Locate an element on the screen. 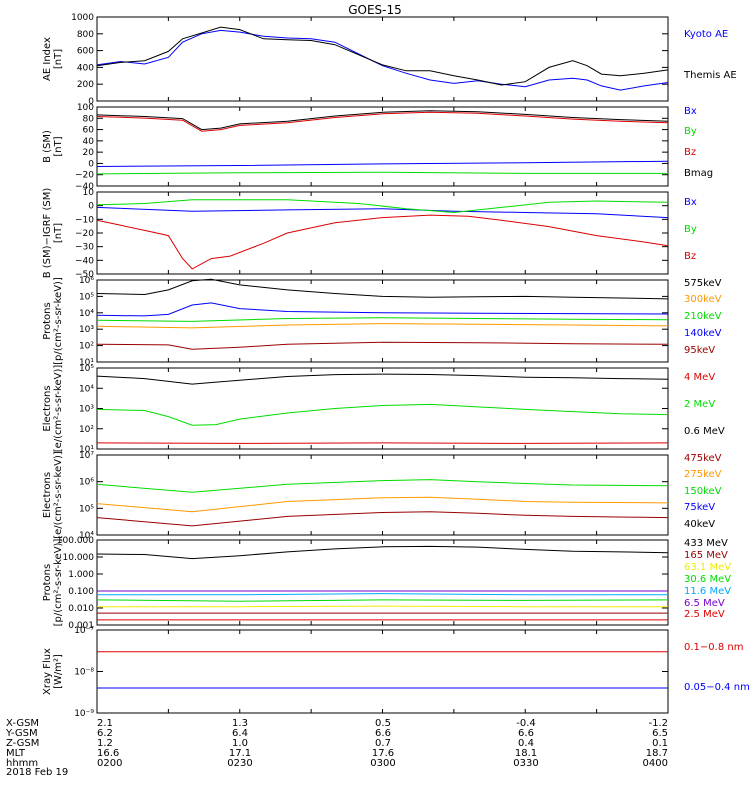  ephemeris-value: 0200 is located at coordinates (109, 763).